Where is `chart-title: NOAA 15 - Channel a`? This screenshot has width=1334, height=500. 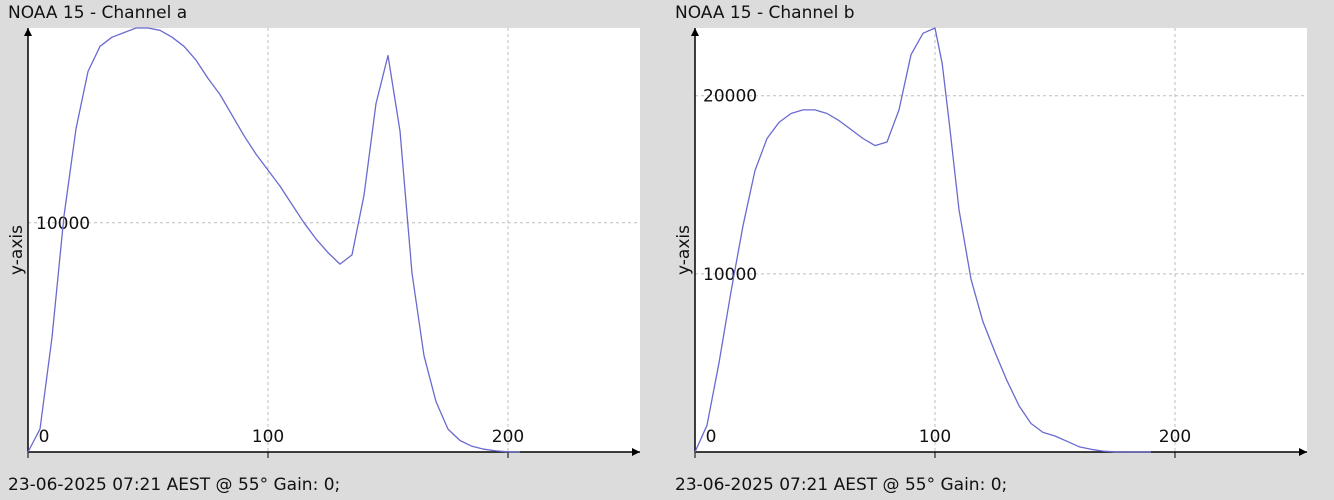
chart-title: NOAA 15 - Channel a is located at coordinates (98, 13).